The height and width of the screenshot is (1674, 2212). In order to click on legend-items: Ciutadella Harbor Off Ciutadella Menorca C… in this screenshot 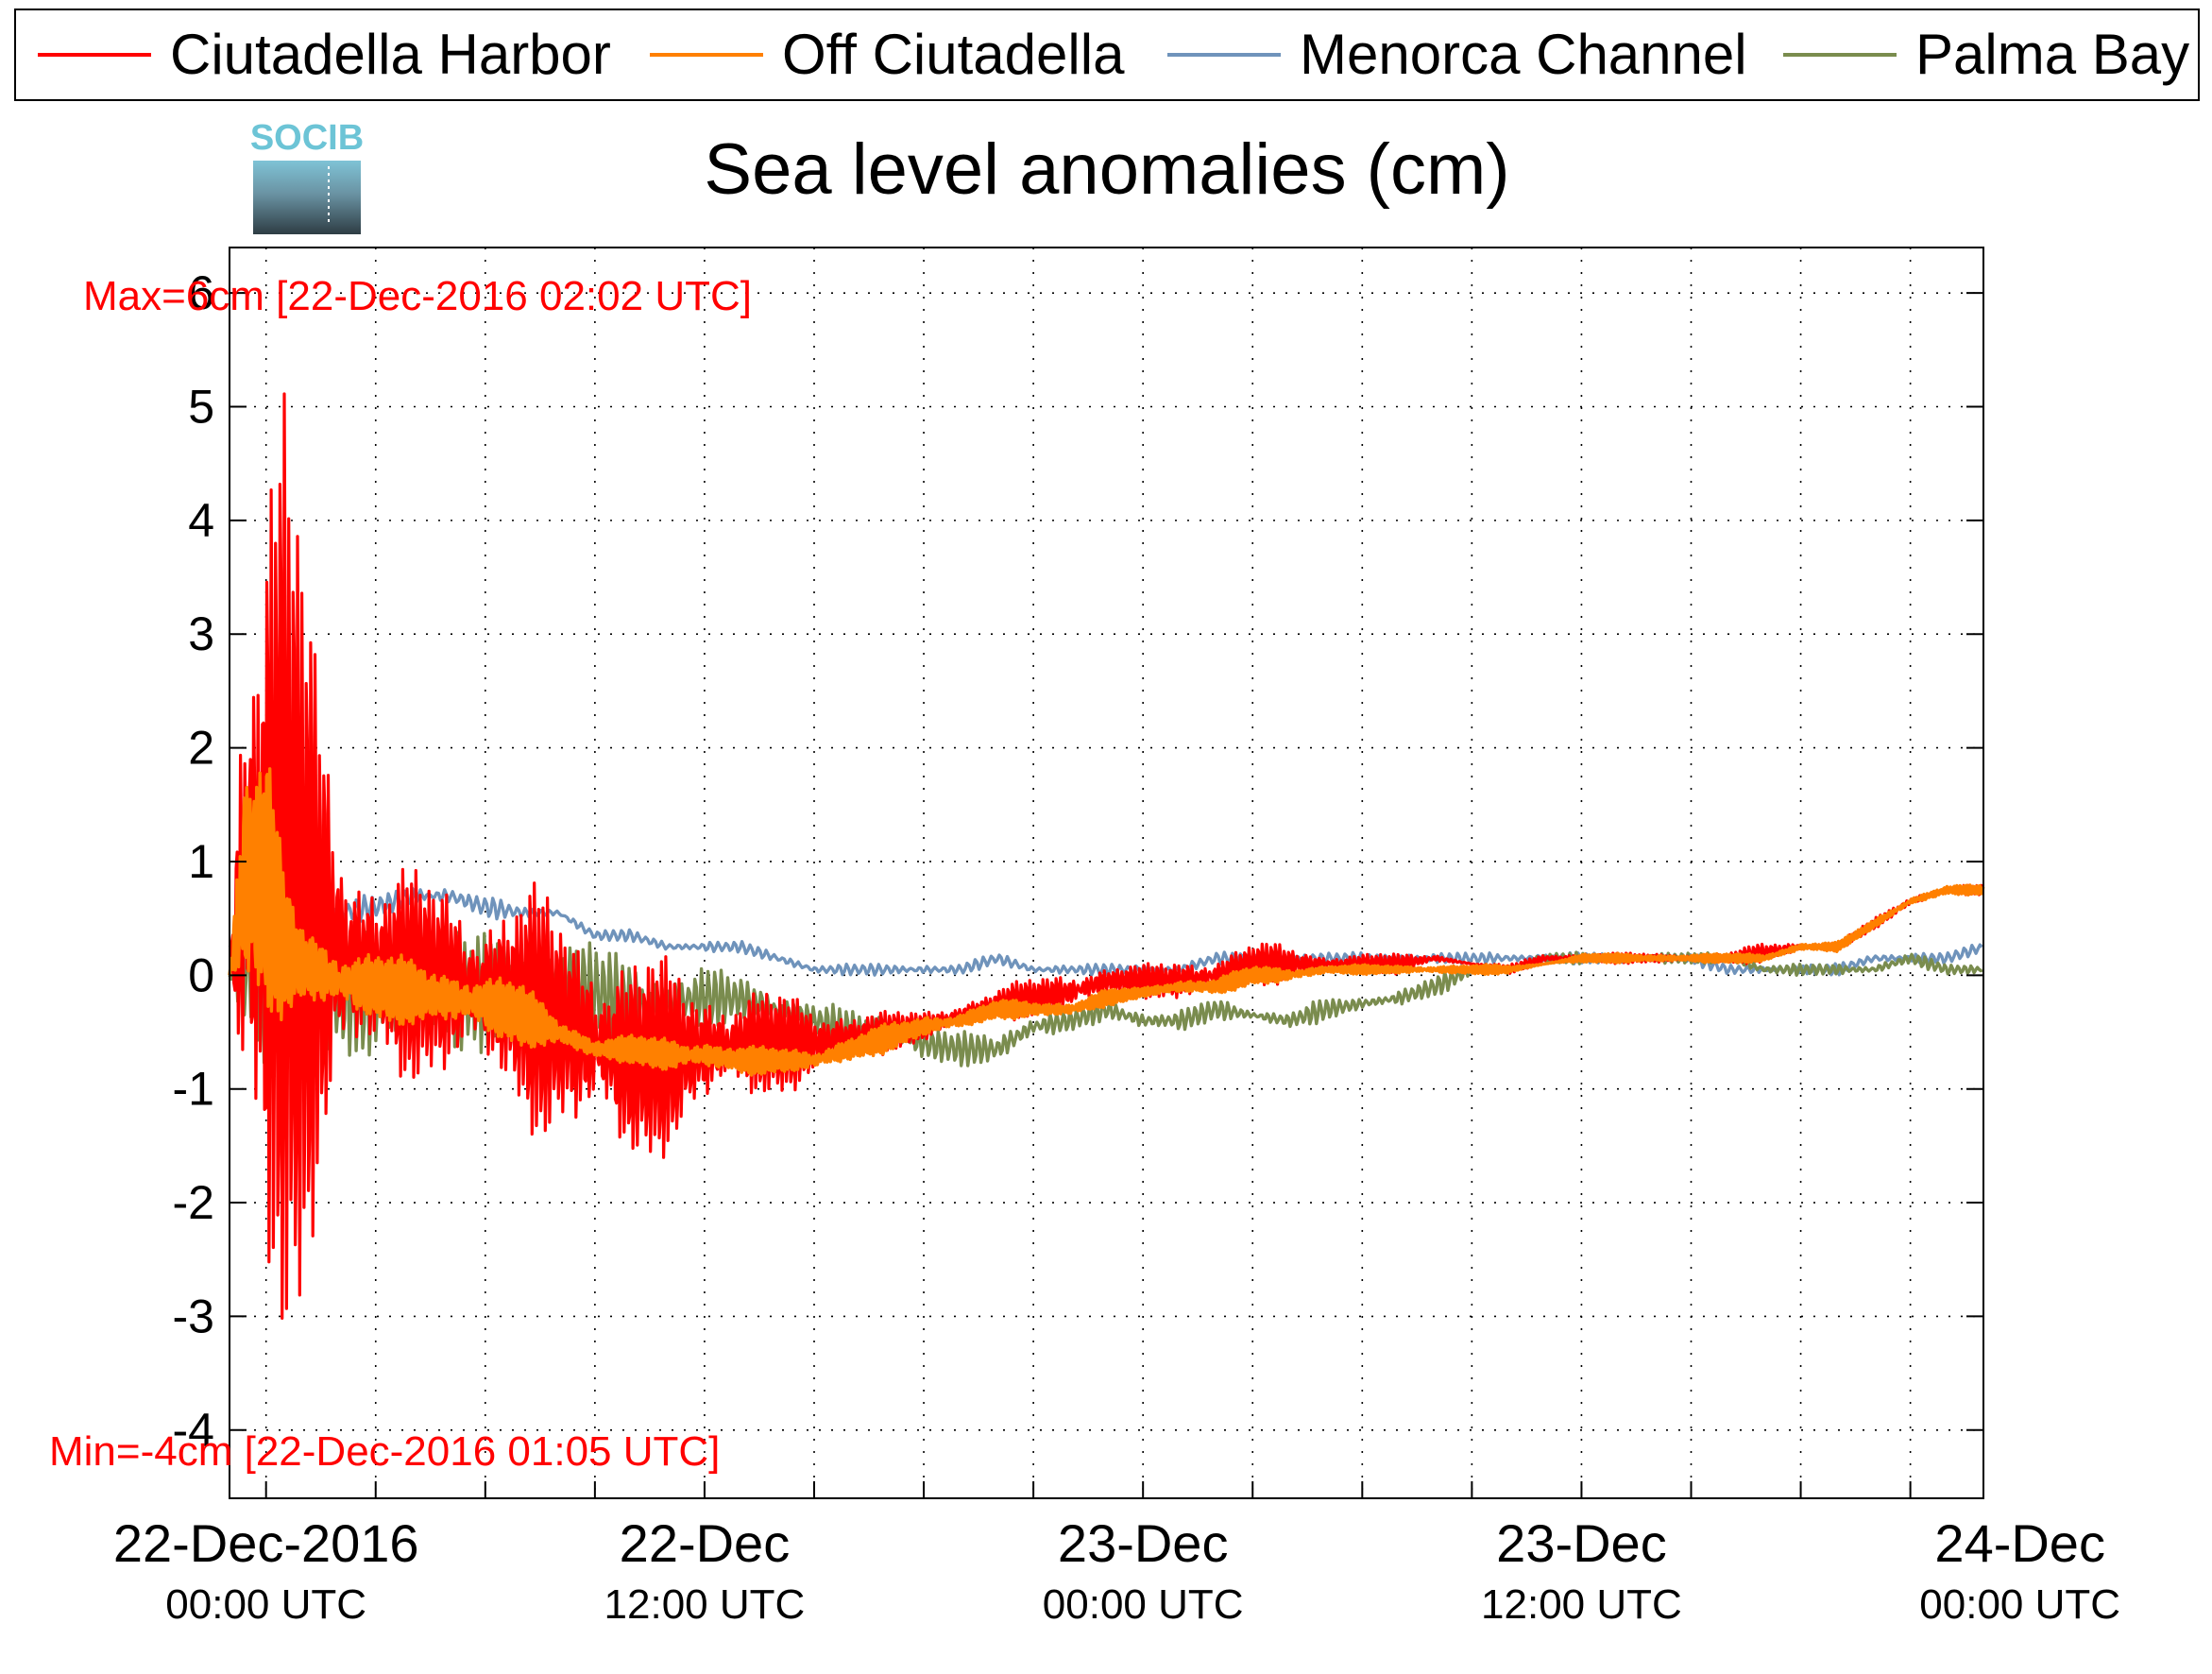, I will do `click(1113, 54)`.